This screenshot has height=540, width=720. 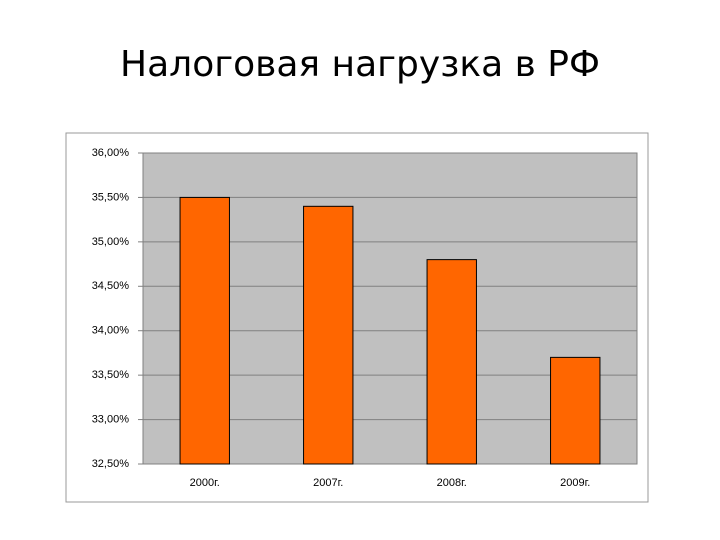 I want to click on slide-title: Налоговая нагрузка в РФ, so click(x=360, y=64).